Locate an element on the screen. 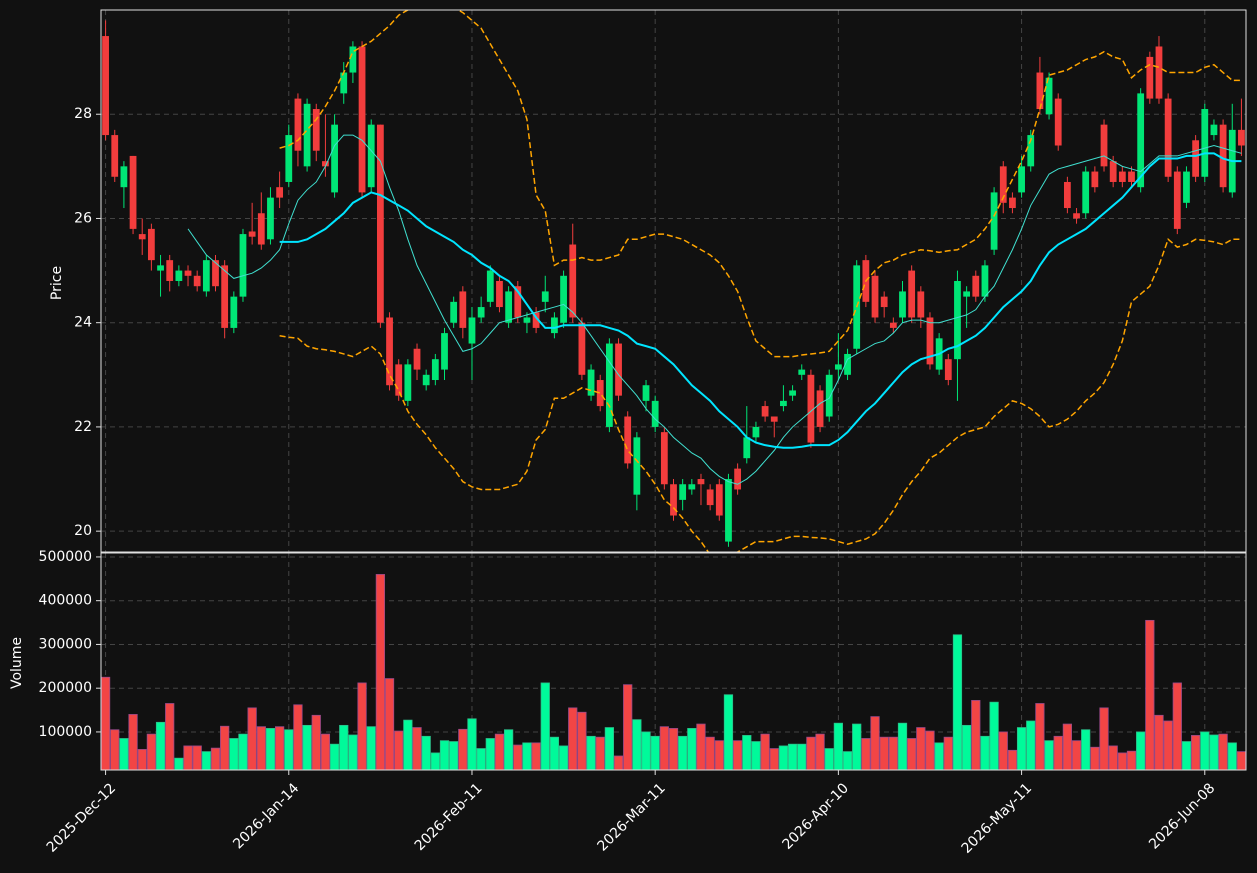 The height and width of the screenshot is (873, 1257). y-tick-label: 100000 is located at coordinates (65, 732).